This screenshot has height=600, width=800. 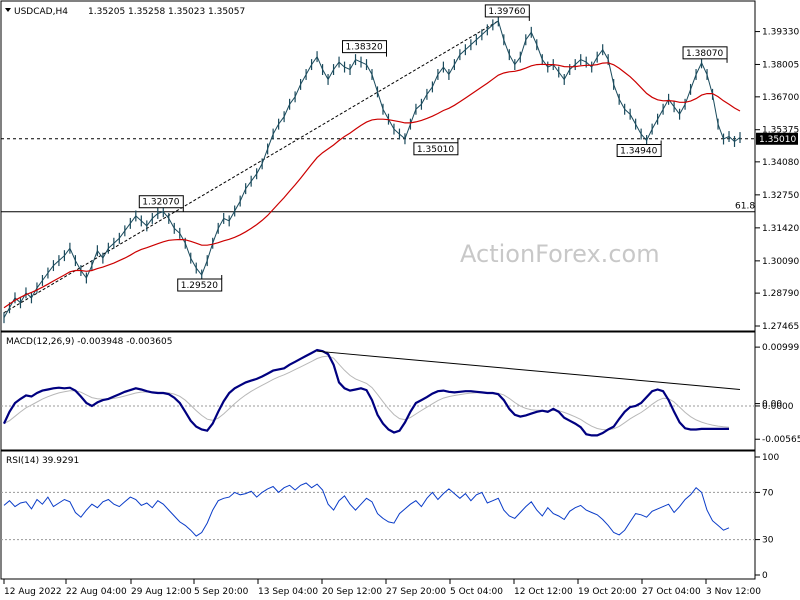 I want to click on macd-y-tick-label: 0.0000, so click(x=778, y=407).